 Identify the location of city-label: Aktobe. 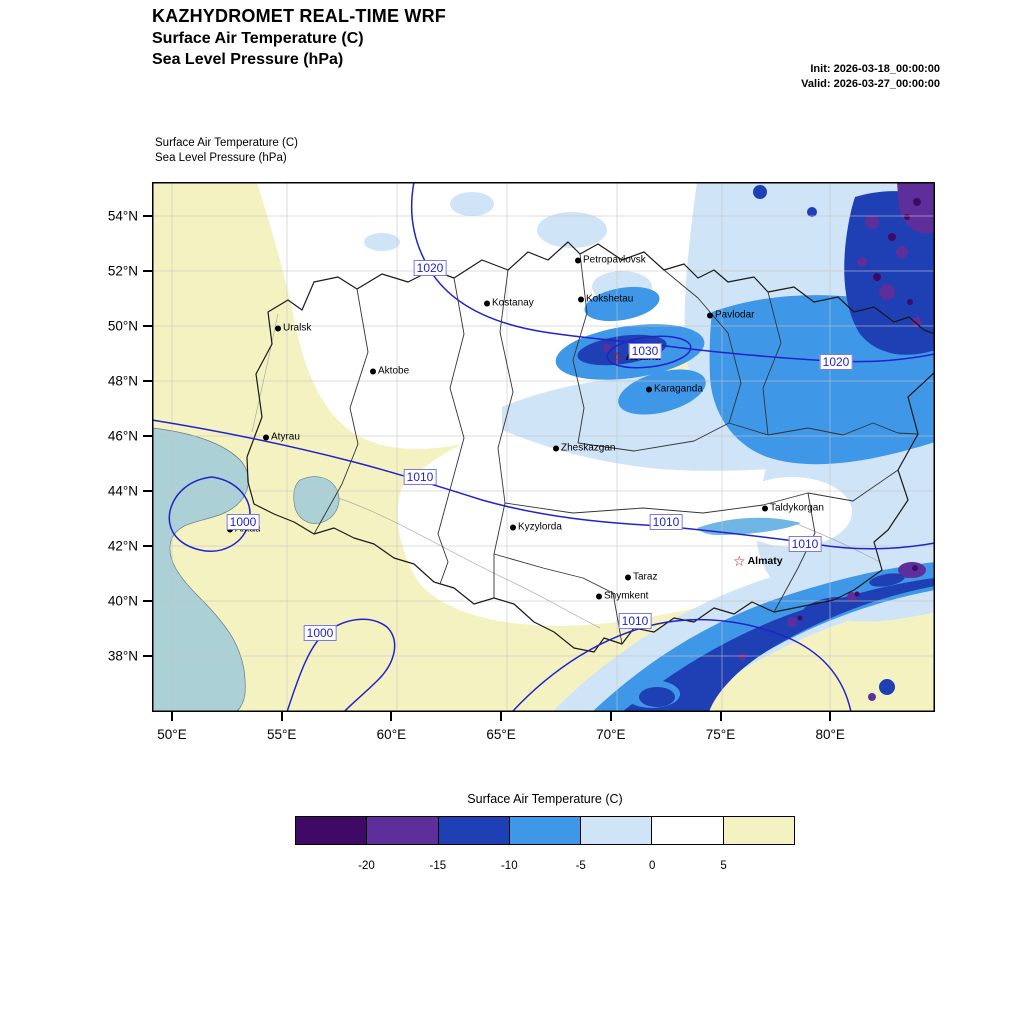
(394, 371).